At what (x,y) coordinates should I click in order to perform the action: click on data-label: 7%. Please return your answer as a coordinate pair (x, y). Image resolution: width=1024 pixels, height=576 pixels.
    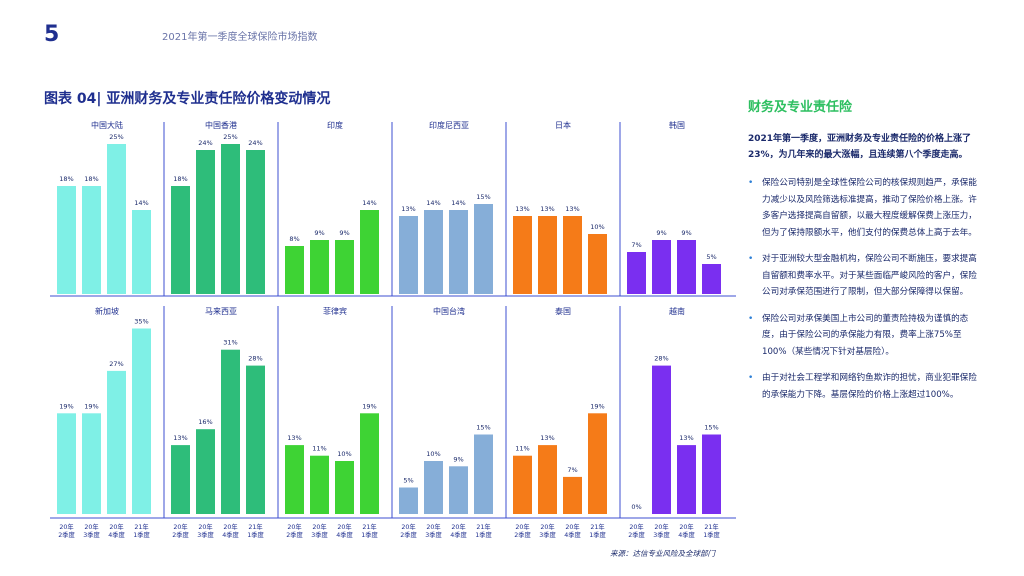
    Looking at the image, I should click on (572, 470).